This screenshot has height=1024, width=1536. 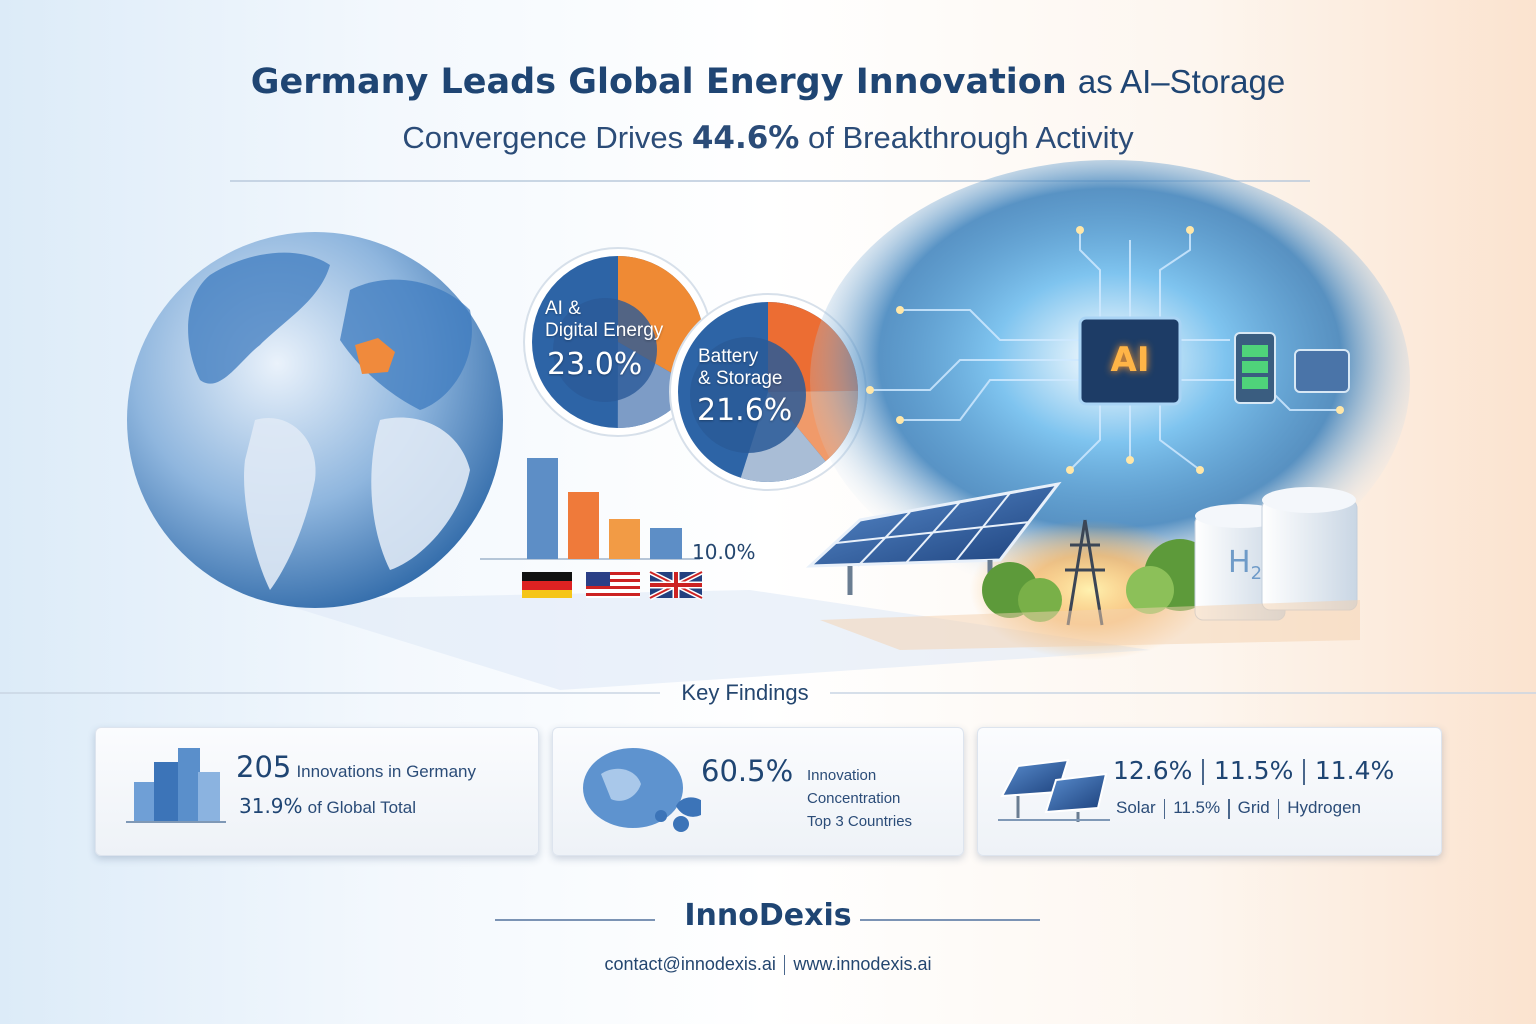 I want to click on section-title: Key Findings, so click(x=745, y=692).